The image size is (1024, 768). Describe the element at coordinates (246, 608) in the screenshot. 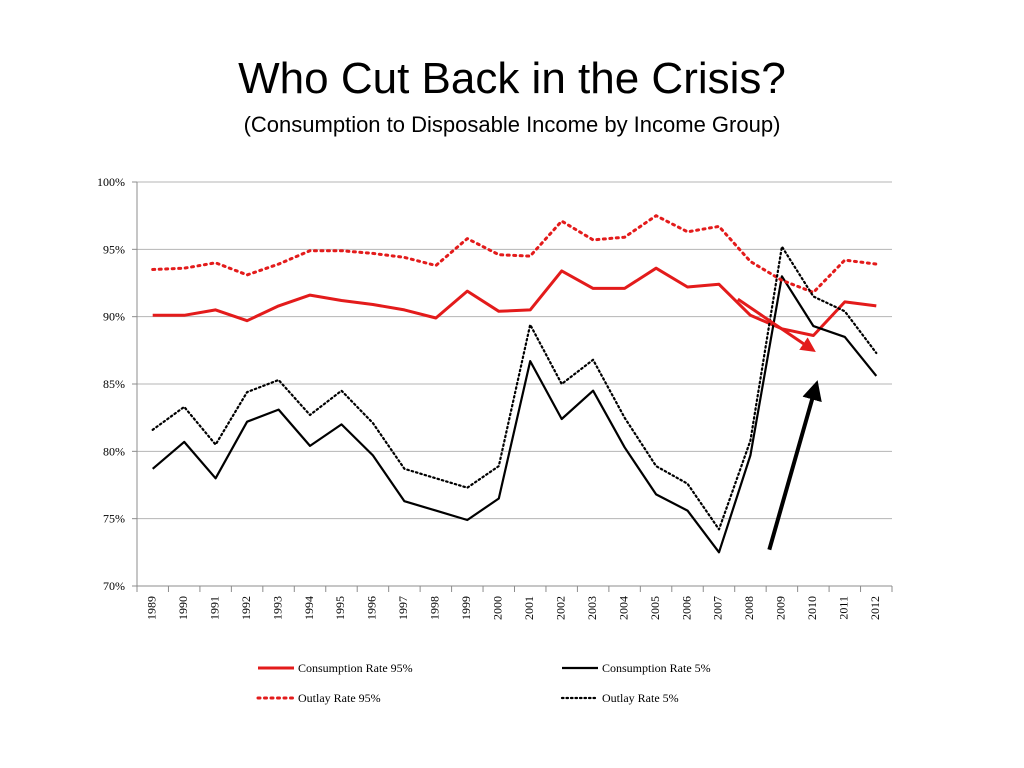

I see `x-tick-label: 1992` at that location.